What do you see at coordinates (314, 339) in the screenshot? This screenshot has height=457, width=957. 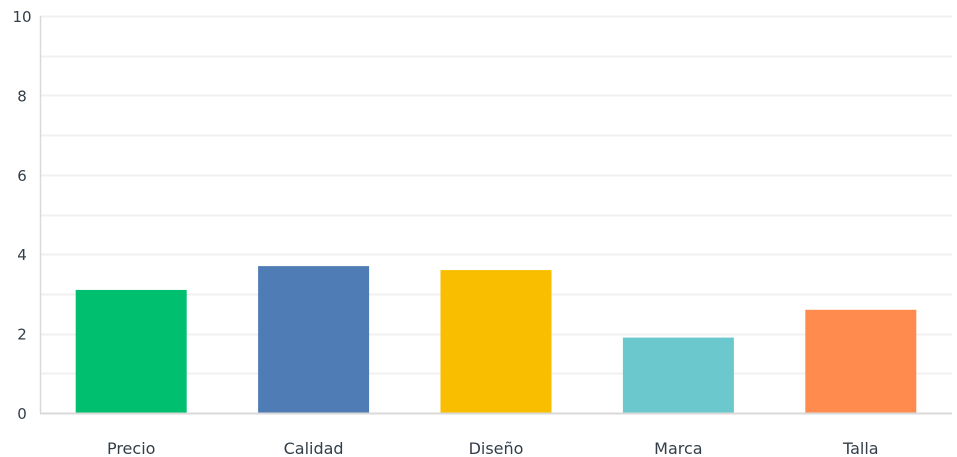 I see `bar-calidad` at bounding box center [314, 339].